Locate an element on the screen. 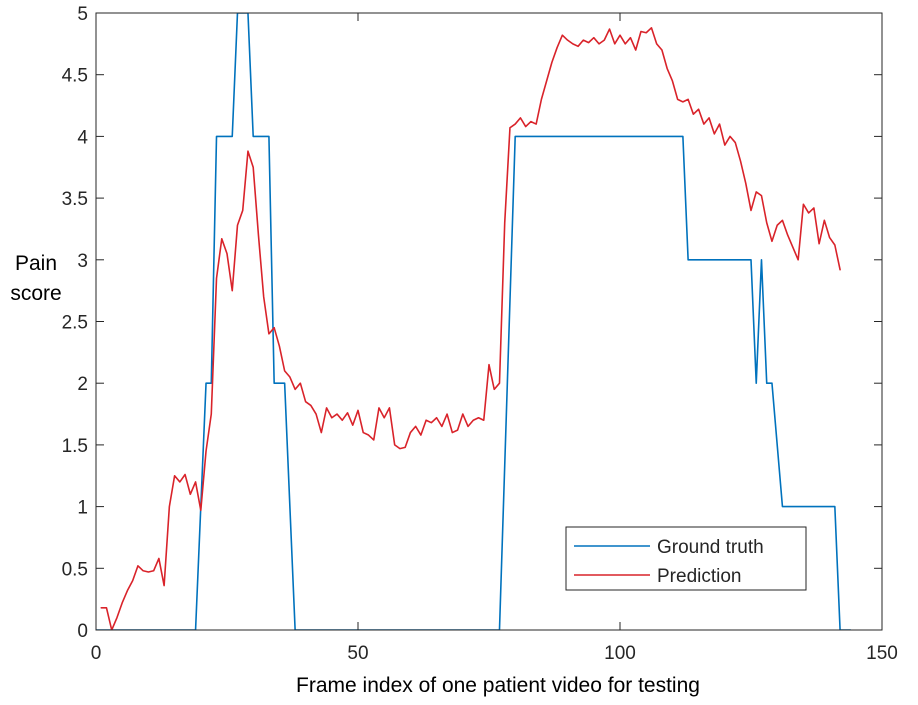 The height and width of the screenshot is (705, 918). x-tick-label: 0 is located at coordinates (96, 653).